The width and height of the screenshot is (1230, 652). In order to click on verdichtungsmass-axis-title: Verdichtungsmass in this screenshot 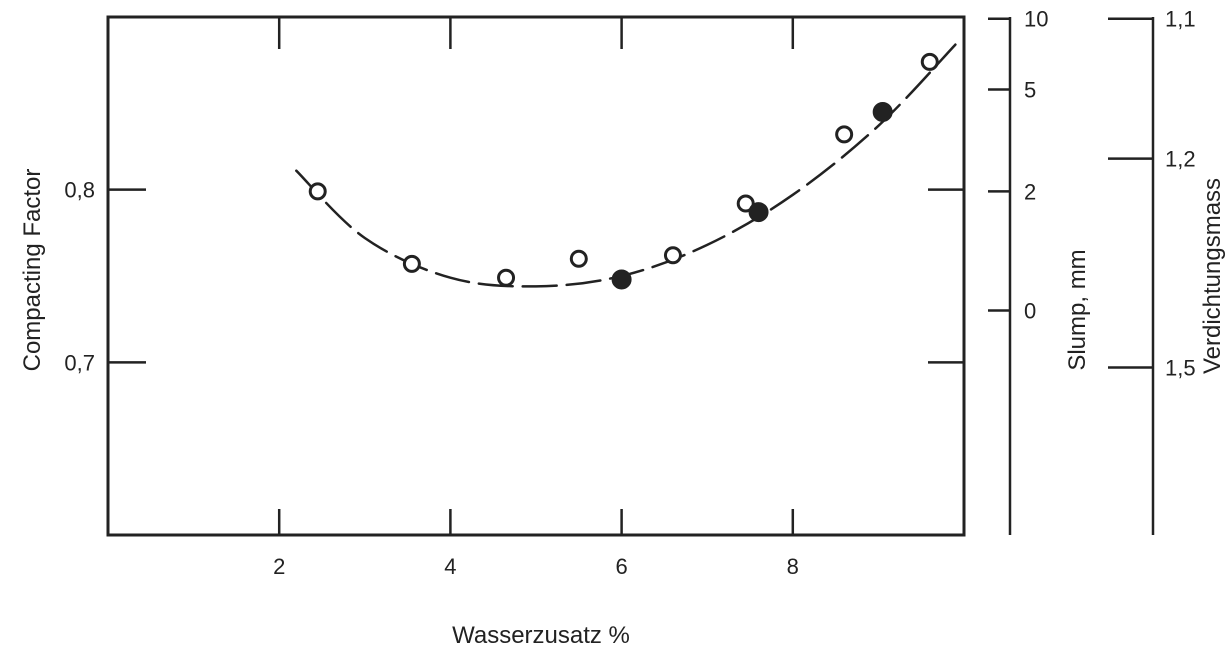, I will do `click(1212, 276)`.